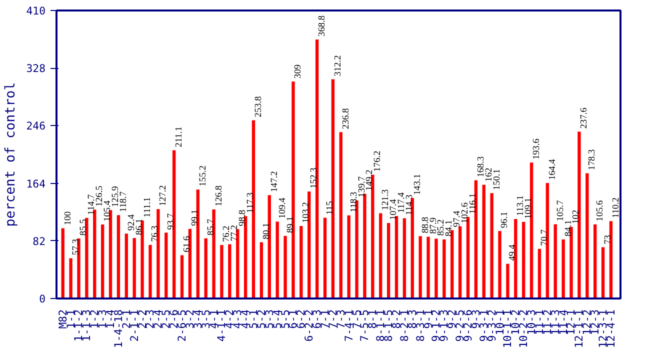 This screenshot has width=650, height=350. I want to click on data-label: 88.8, so click(425, 225).